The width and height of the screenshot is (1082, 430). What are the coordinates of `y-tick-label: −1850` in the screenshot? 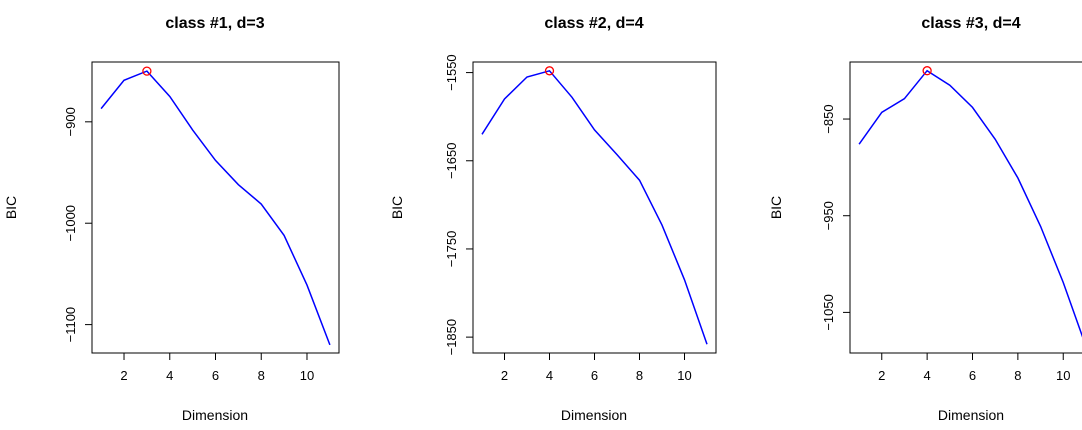 It's located at (451, 337).